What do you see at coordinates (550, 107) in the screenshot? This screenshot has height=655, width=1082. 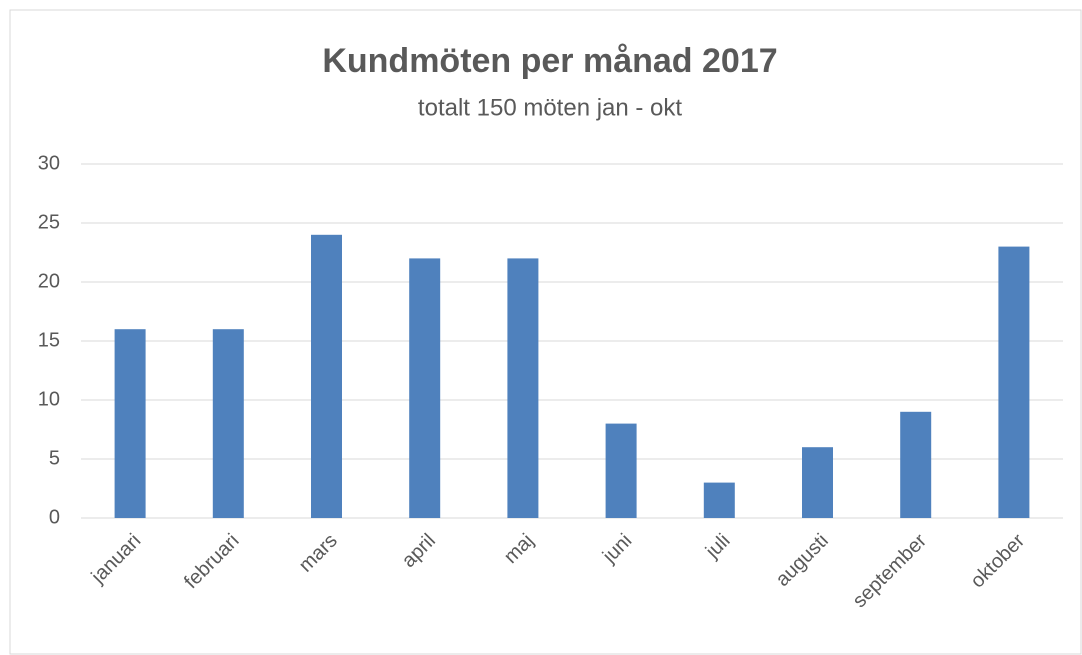 I see `chart-subtitle: totalt 150 möten jan - okt` at bounding box center [550, 107].